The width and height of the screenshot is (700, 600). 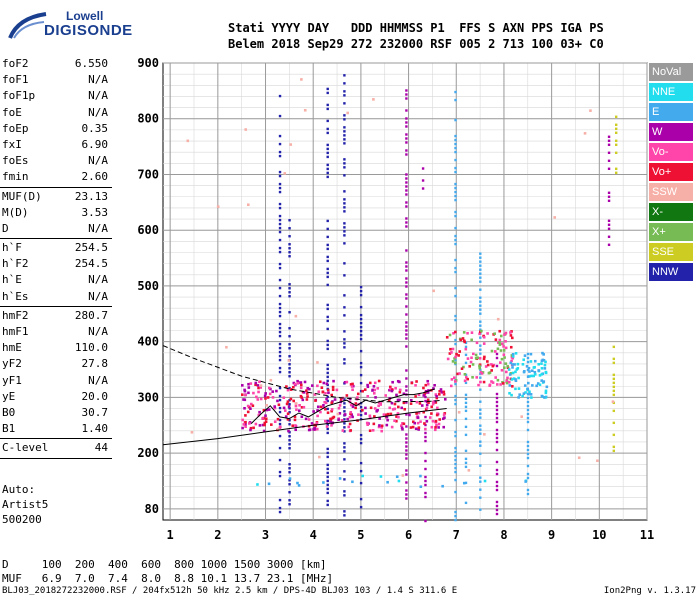 I want to click on logo-swoosh-icon, so click(x=27, y=25).